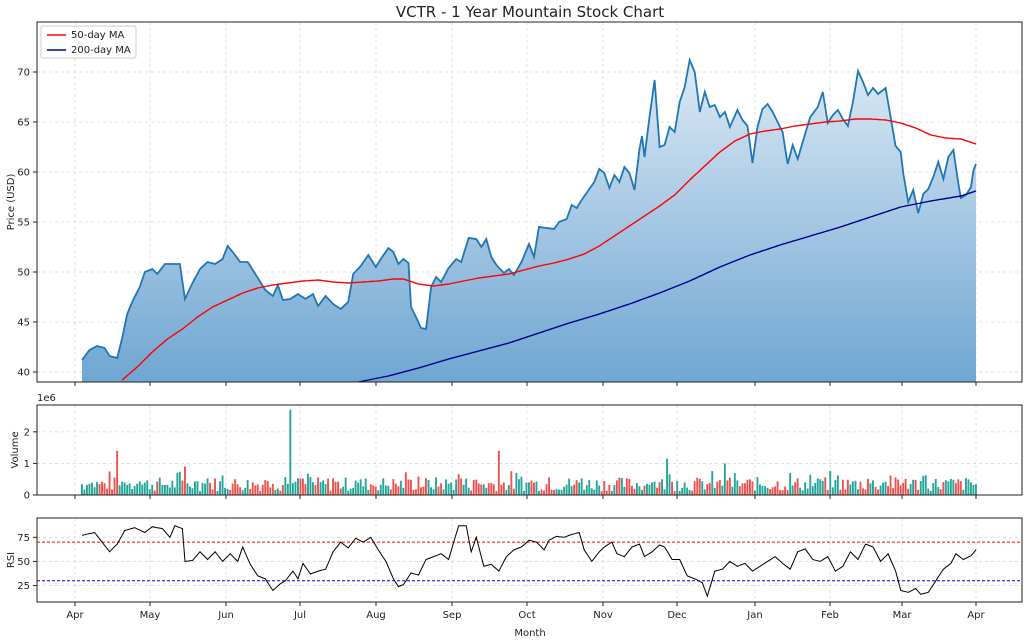  I want to click on rsi-panel-frame, so click(529, 560).